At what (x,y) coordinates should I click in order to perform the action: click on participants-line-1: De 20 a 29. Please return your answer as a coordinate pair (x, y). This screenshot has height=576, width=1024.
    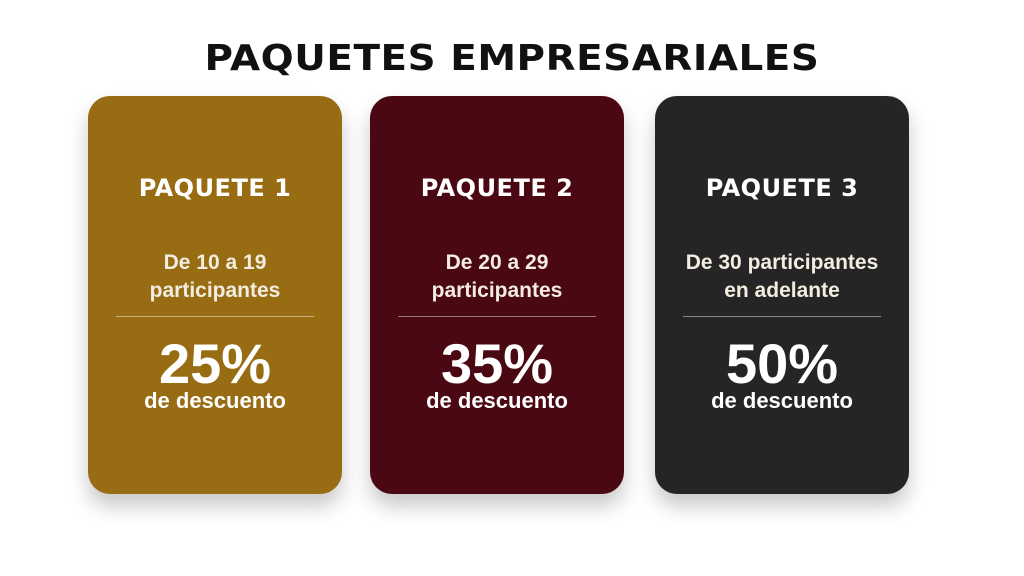
    Looking at the image, I should click on (497, 262).